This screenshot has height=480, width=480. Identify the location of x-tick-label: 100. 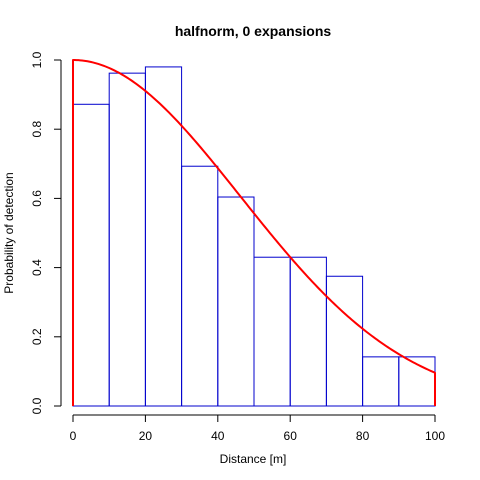
(435, 436).